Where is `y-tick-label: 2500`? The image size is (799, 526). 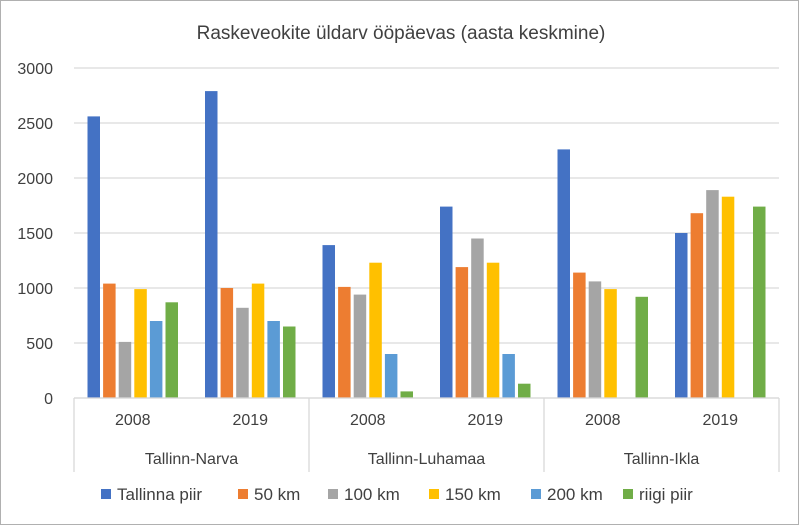 y-tick-label: 2500 is located at coordinates (35, 124).